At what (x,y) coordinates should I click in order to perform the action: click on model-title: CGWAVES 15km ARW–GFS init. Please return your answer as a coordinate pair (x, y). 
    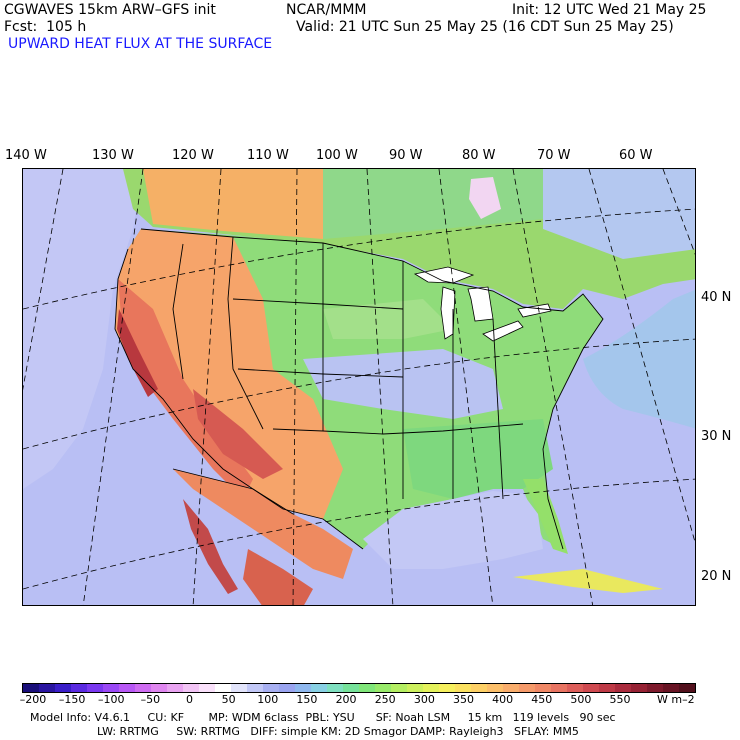
    Looking at the image, I should click on (110, 10).